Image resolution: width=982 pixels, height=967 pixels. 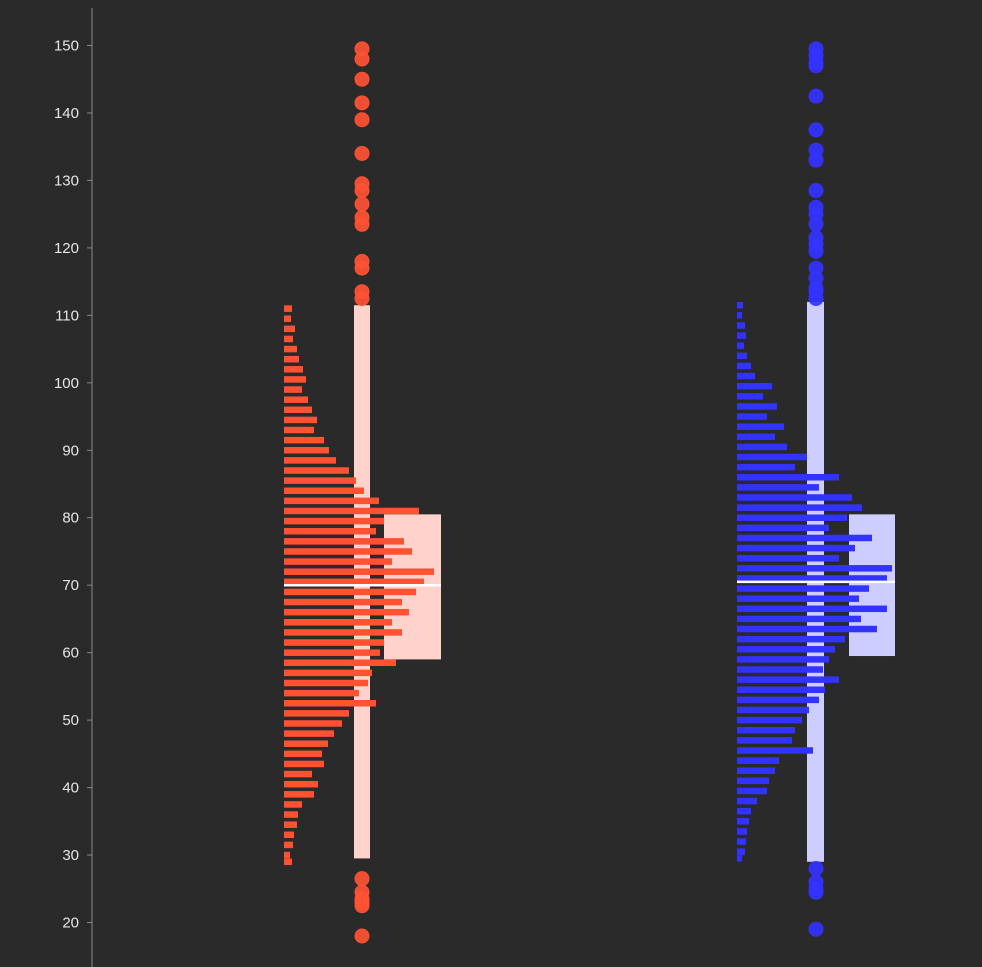 I want to click on y-tick-label: 100, so click(x=66, y=383).